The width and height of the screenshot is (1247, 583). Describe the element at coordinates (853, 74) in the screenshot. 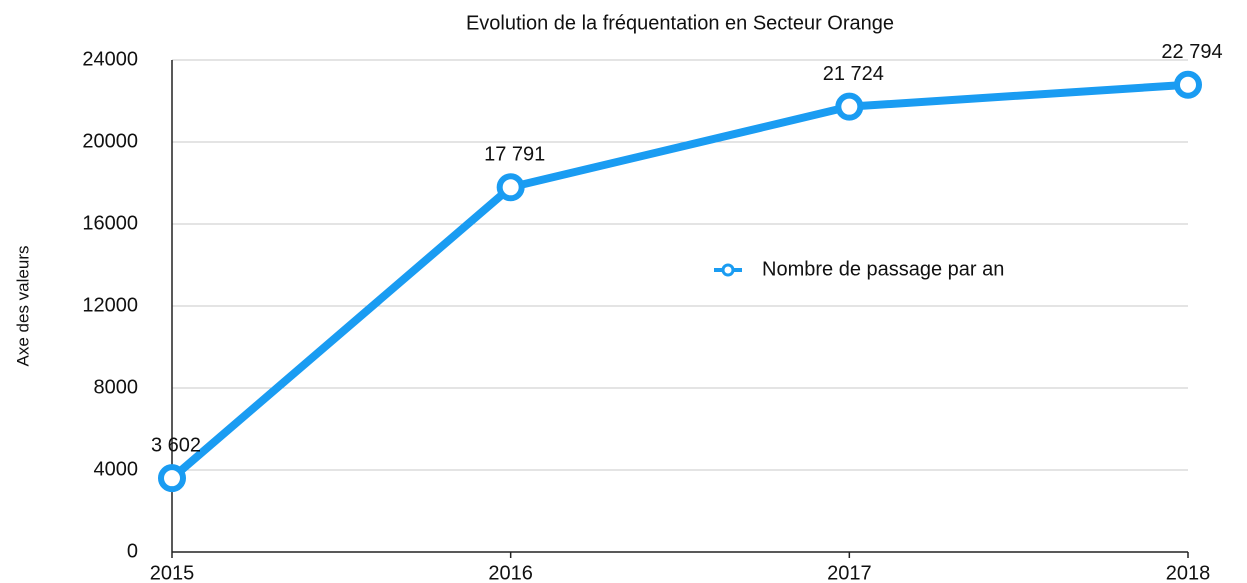

I see `data-label: 21 724` at that location.